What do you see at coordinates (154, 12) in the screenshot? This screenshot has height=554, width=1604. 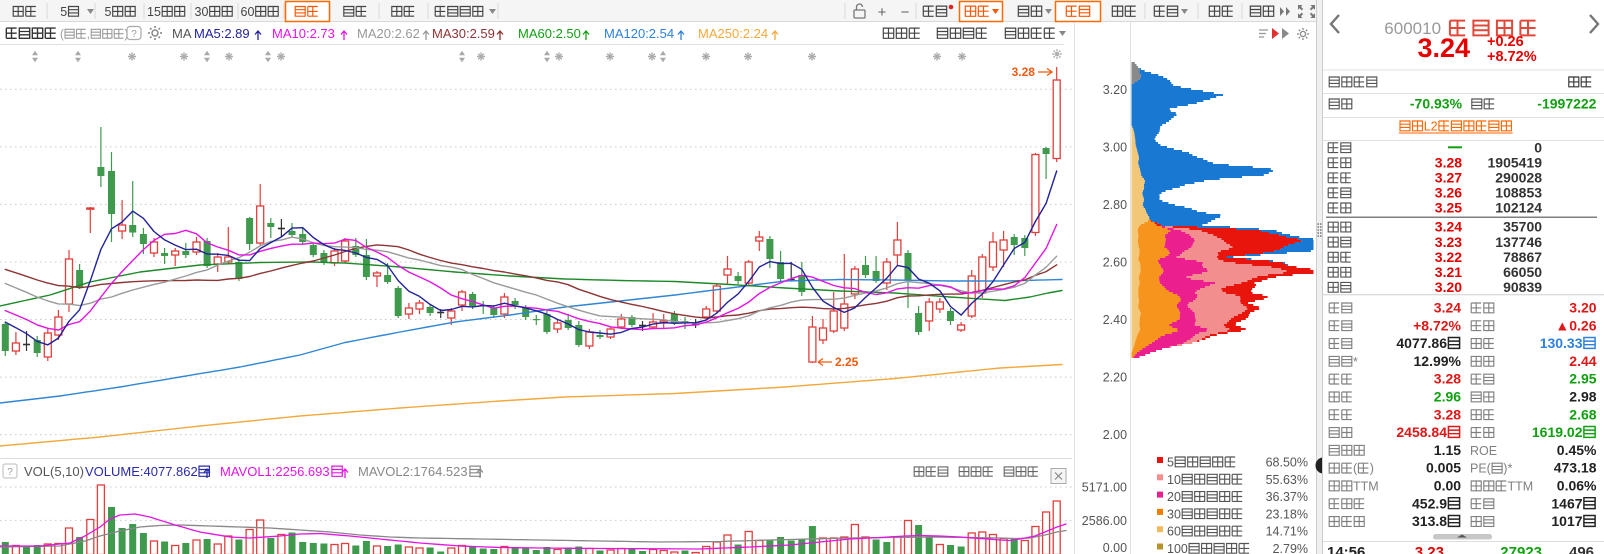 I see `svg-text: 15` at bounding box center [154, 12].